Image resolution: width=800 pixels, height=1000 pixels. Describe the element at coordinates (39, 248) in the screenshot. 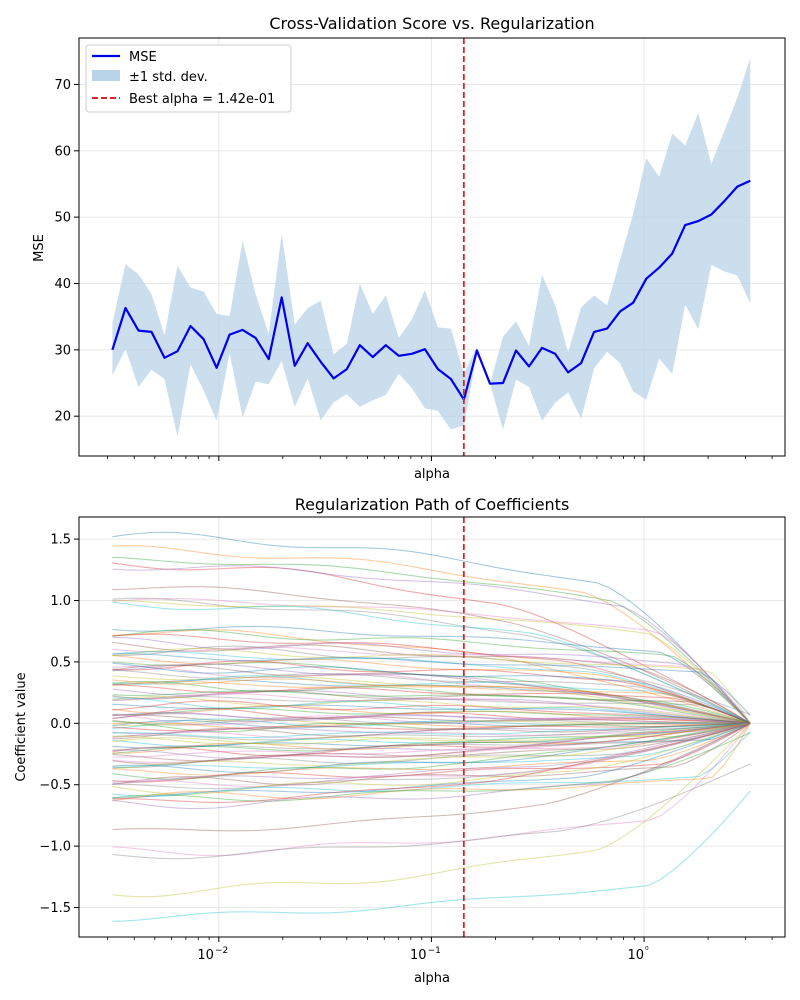

I see `cv-y-axis-label: MSE` at that location.